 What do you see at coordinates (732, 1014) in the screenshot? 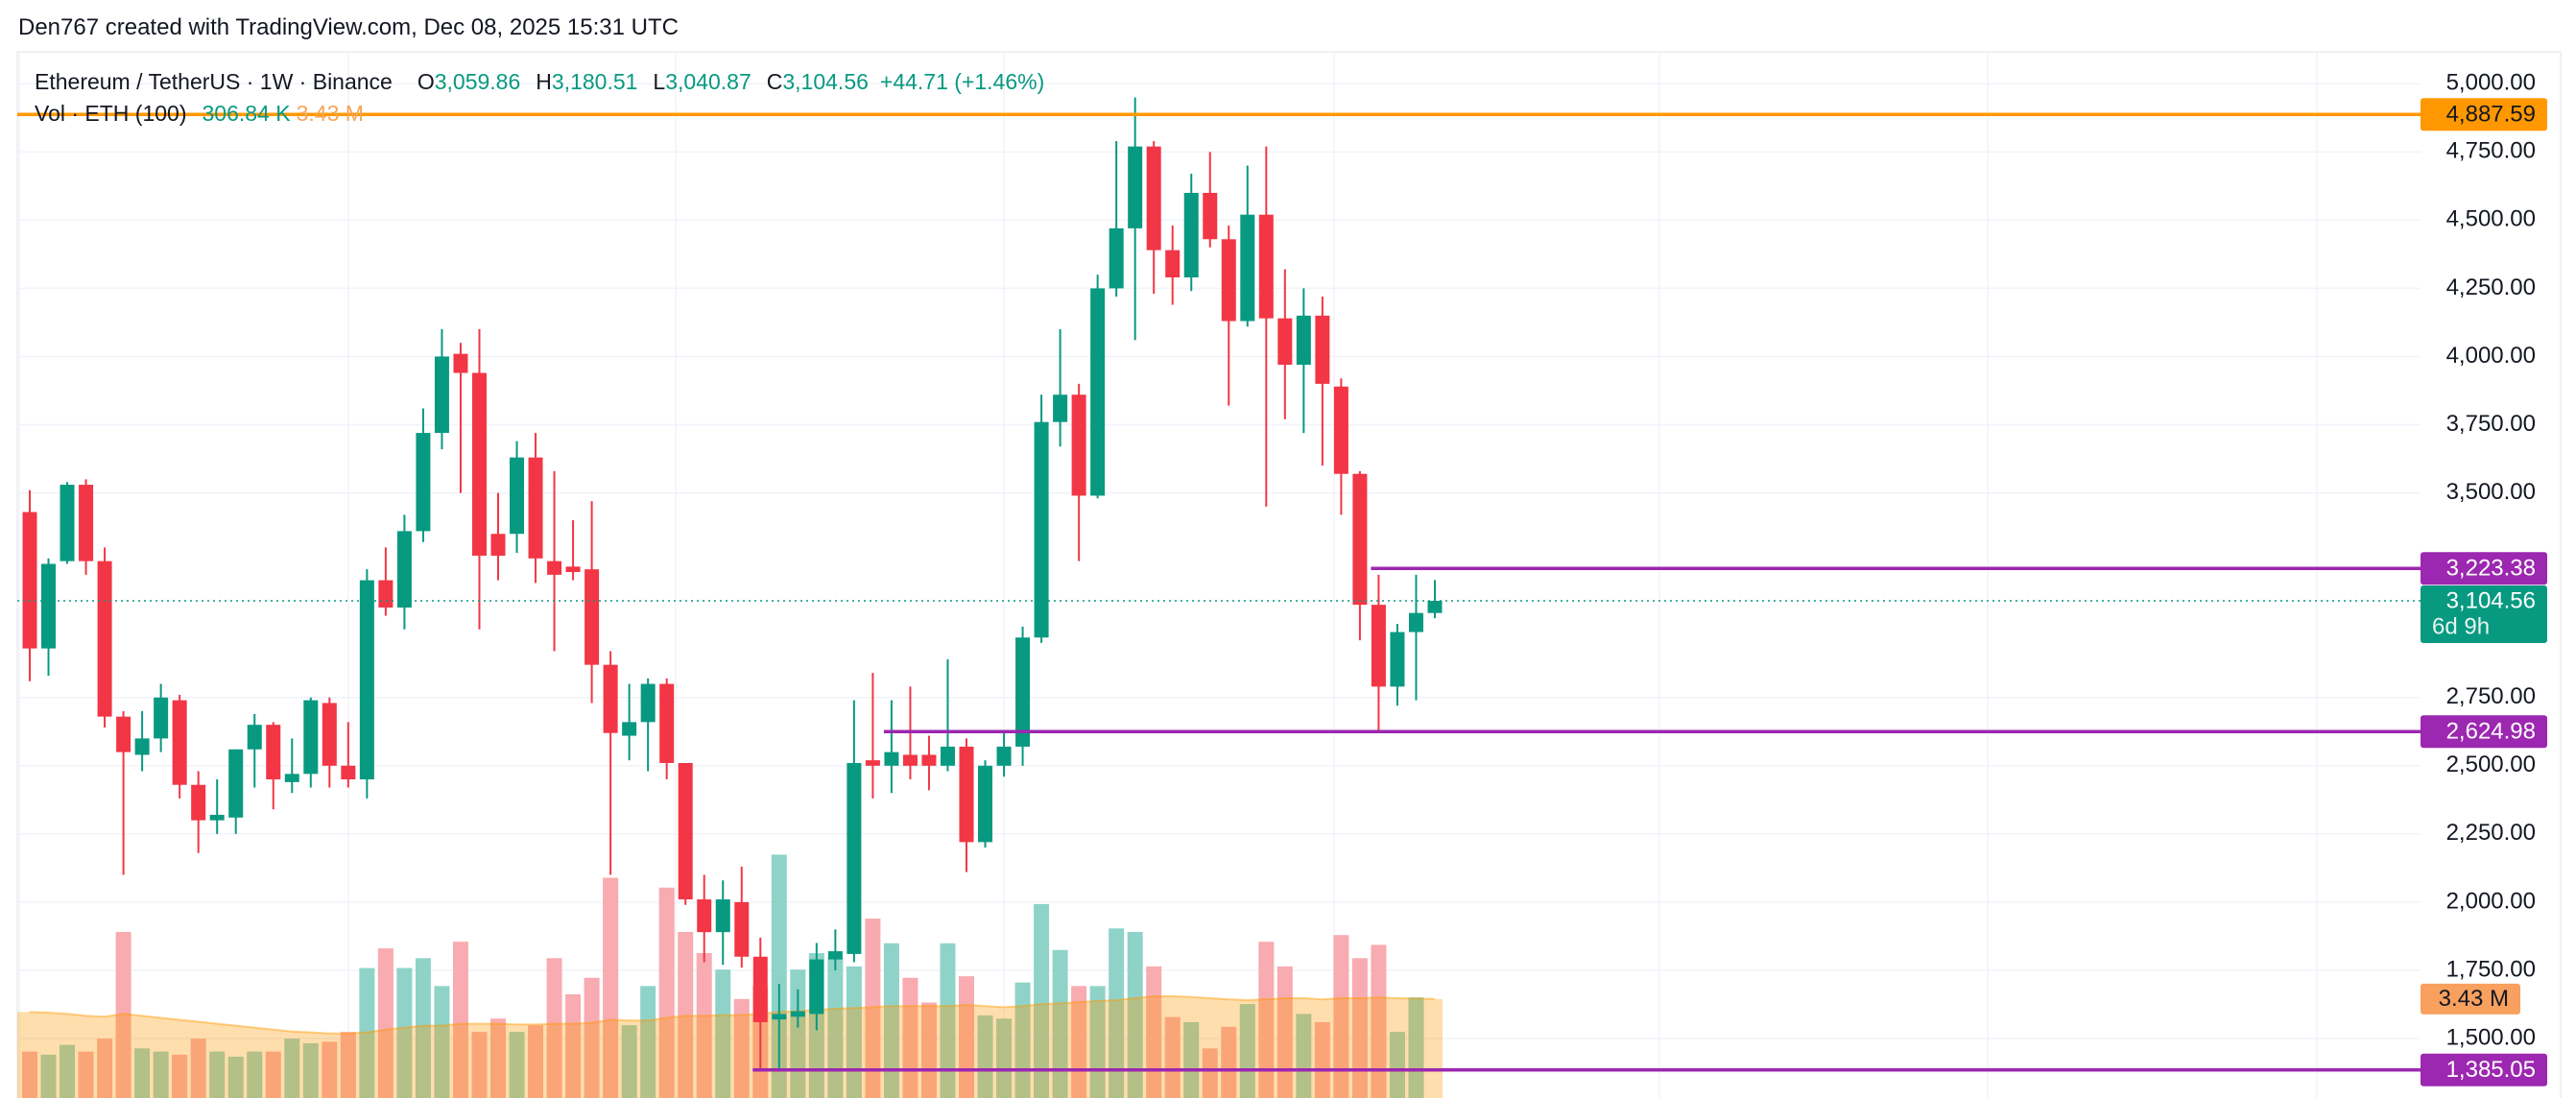
I see `volume-ma-line` at bounding box center [732, 1014].